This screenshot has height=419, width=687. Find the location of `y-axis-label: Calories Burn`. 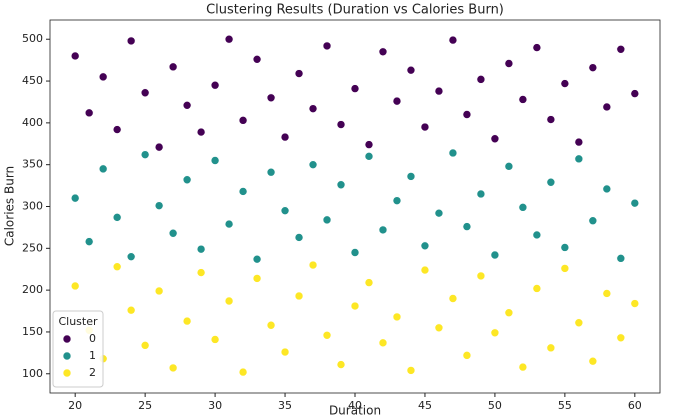

y-axis-label: Calories Burn is located at coordinates (10, 206).